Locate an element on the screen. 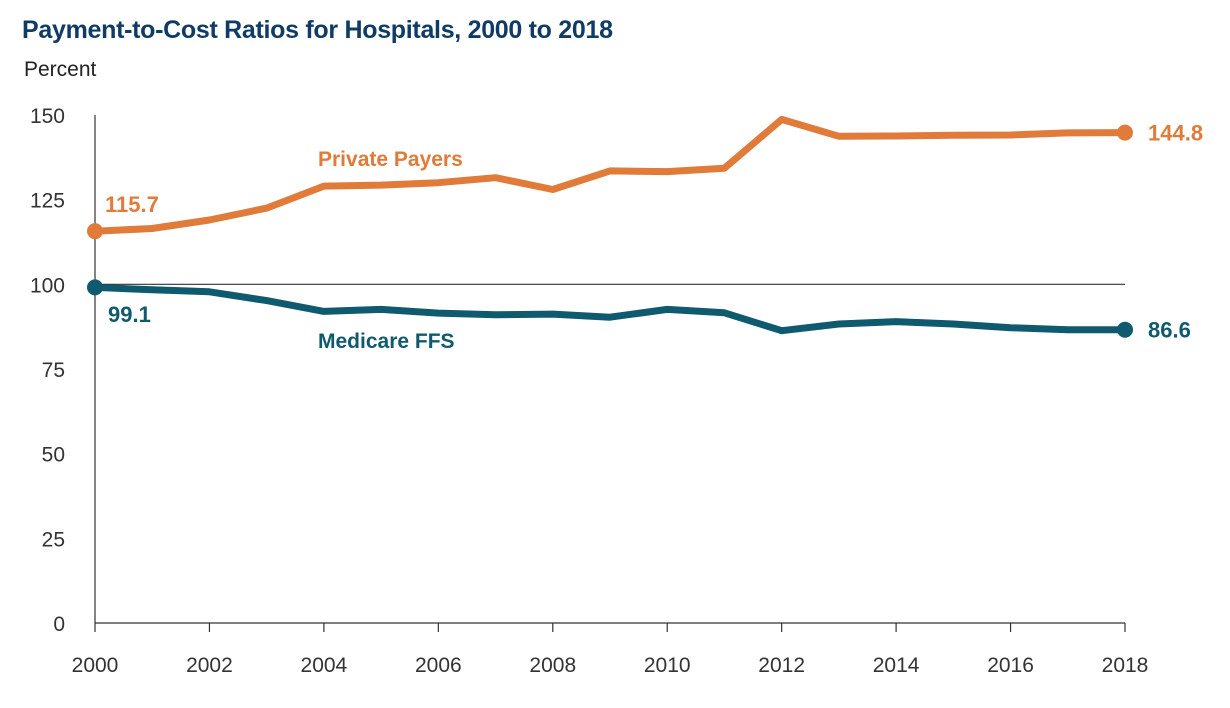 This screenshot has height=708, width=1230. private-payers-end-value: 144.8 is located at coordinates (1175, 133).